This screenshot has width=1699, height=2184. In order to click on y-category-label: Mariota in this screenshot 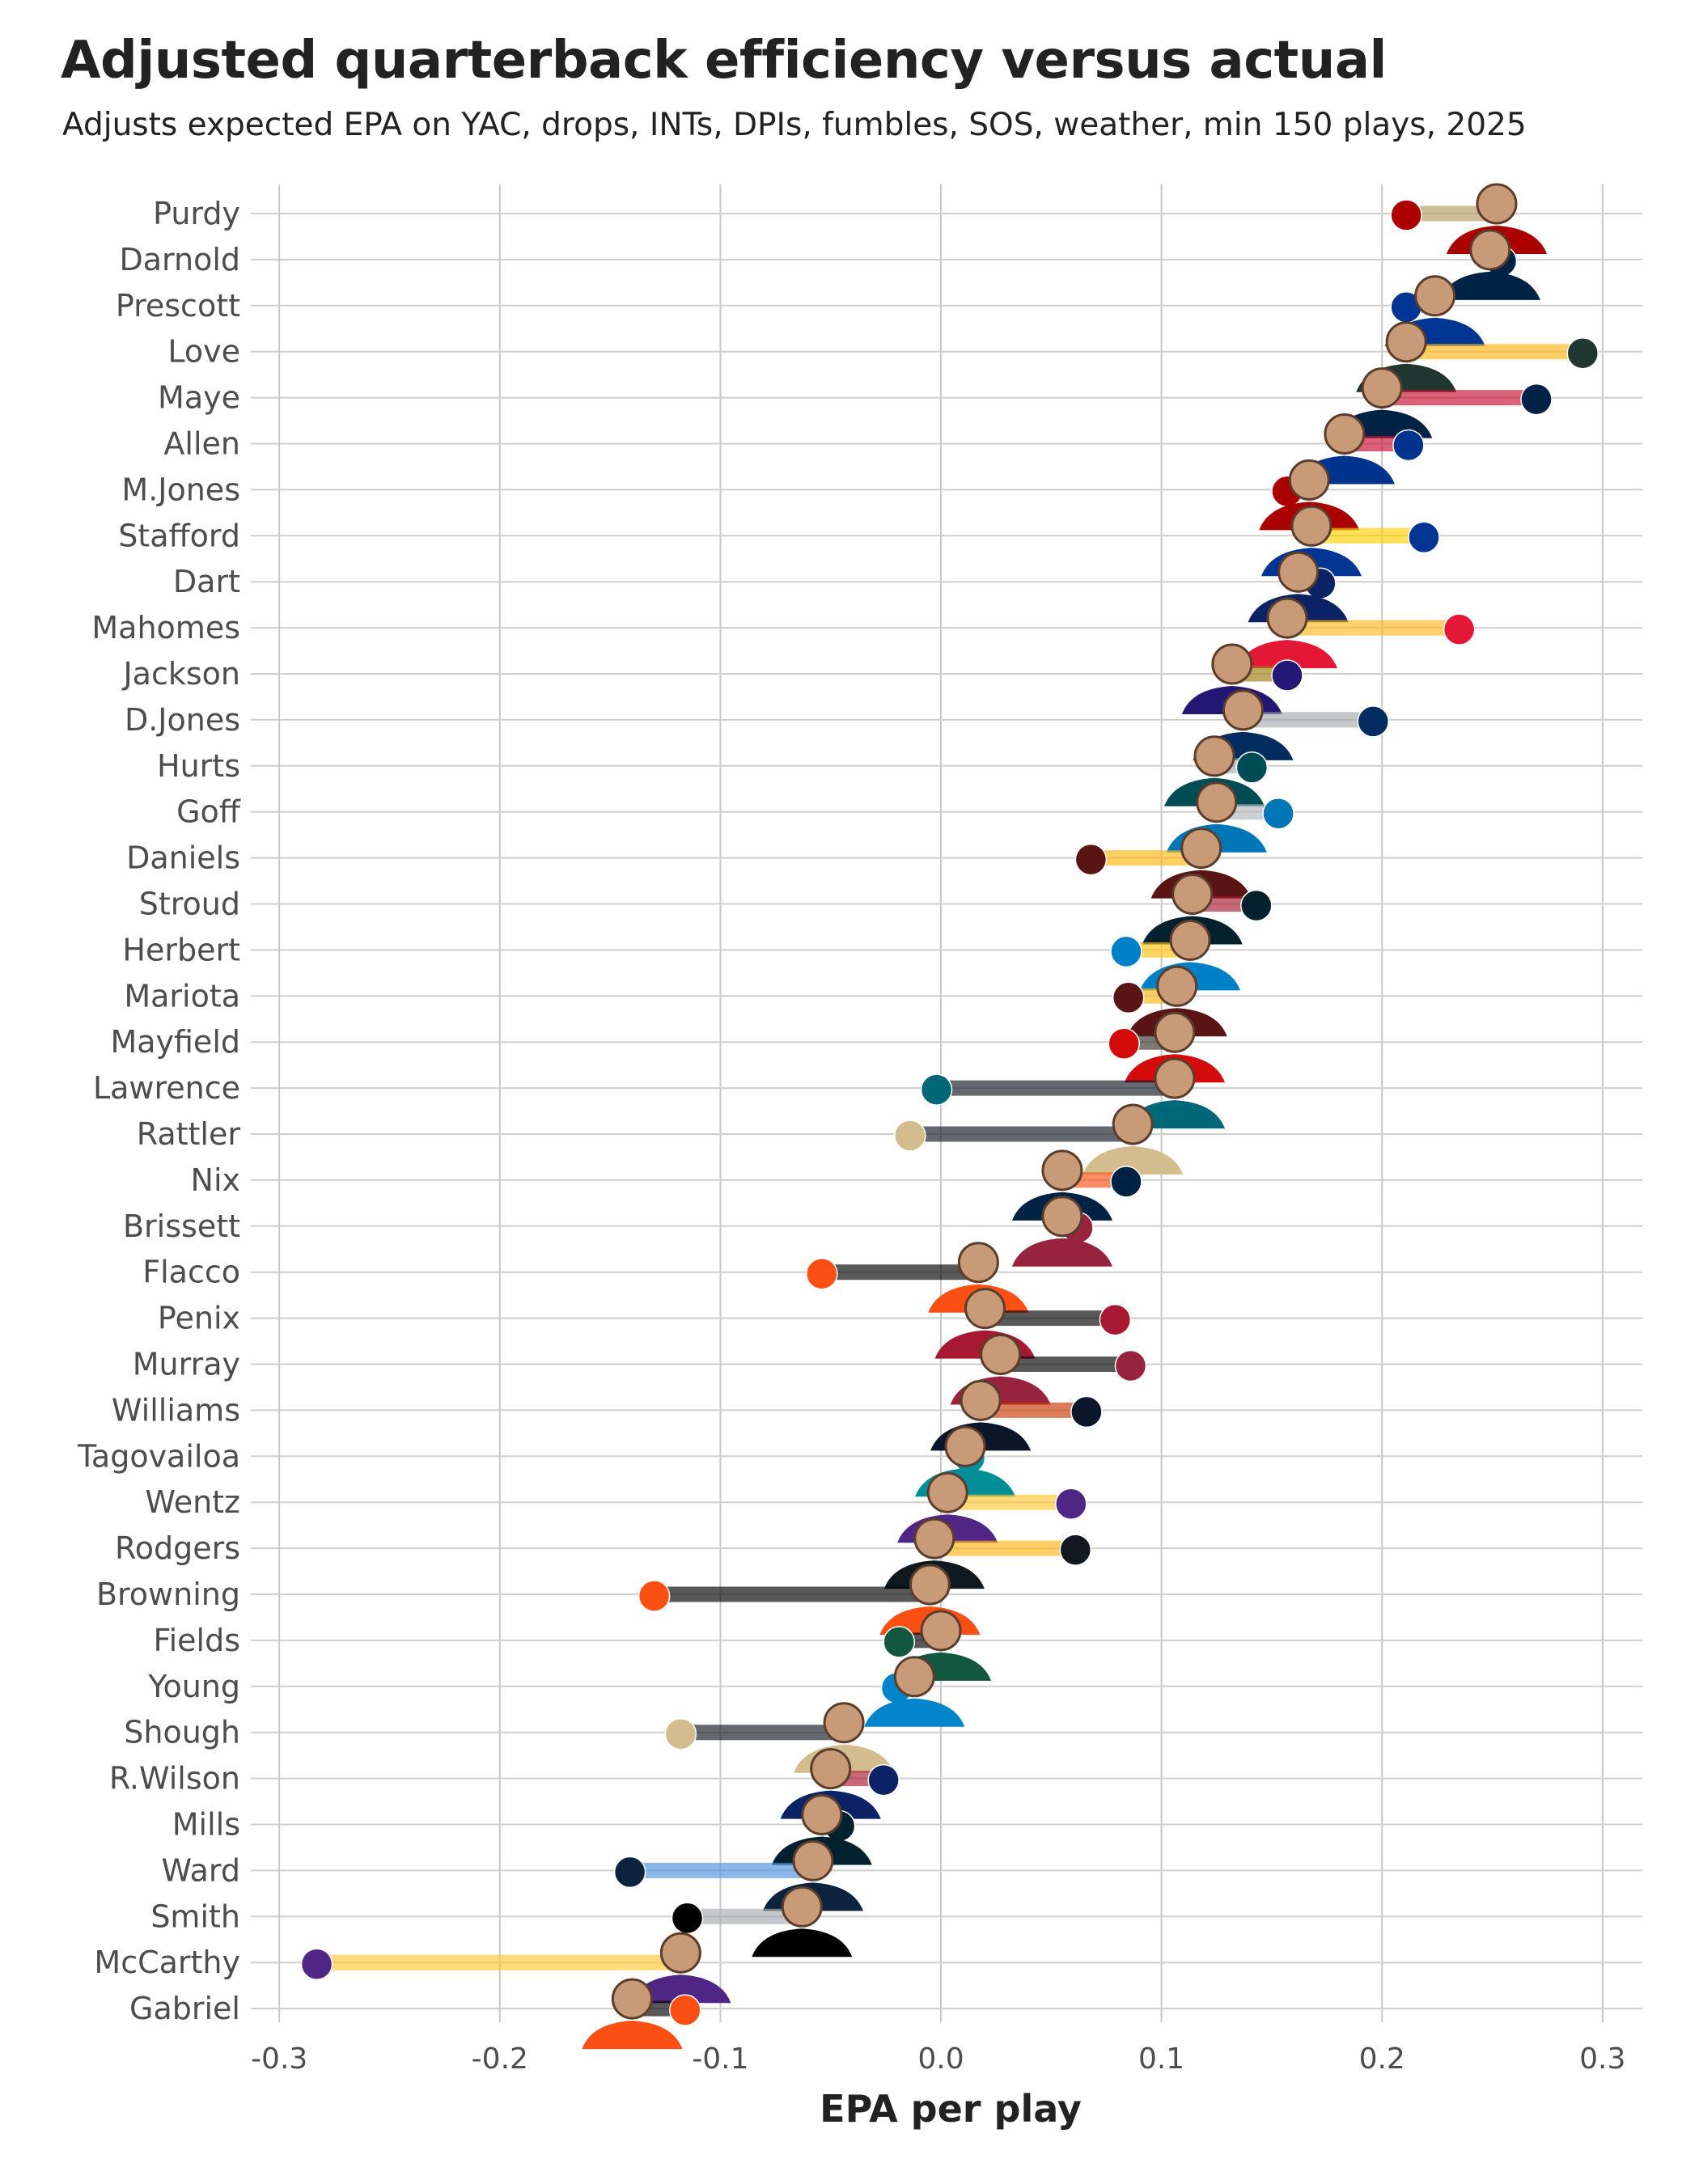, I will do `click(182, 996)`.